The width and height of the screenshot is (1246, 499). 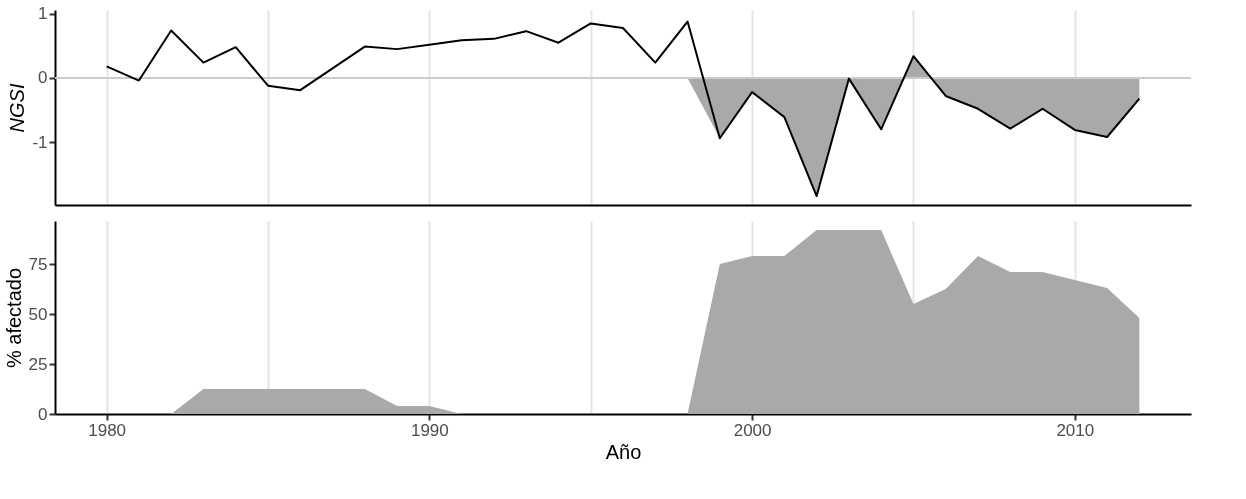 What do you see at coordinates (107, 430) in the screenshot?
I see `x-tick-label: 1980` at bounding box center [107, 430].